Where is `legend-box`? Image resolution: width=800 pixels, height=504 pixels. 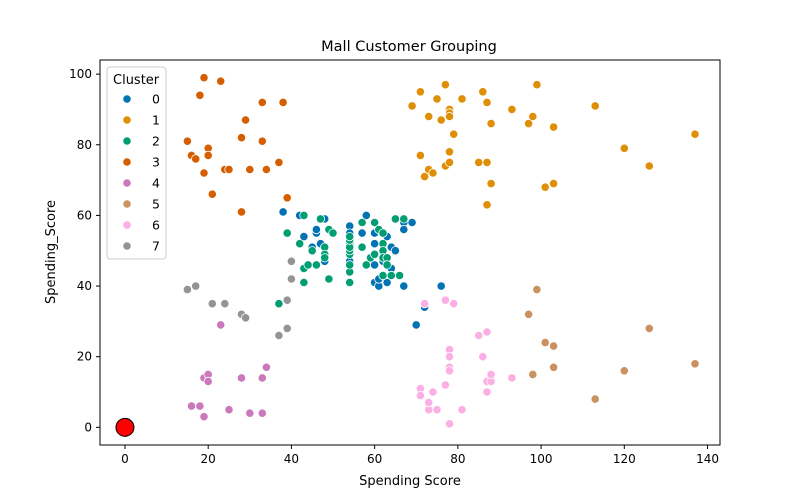
legend-box is located at coordinates (136, 163).